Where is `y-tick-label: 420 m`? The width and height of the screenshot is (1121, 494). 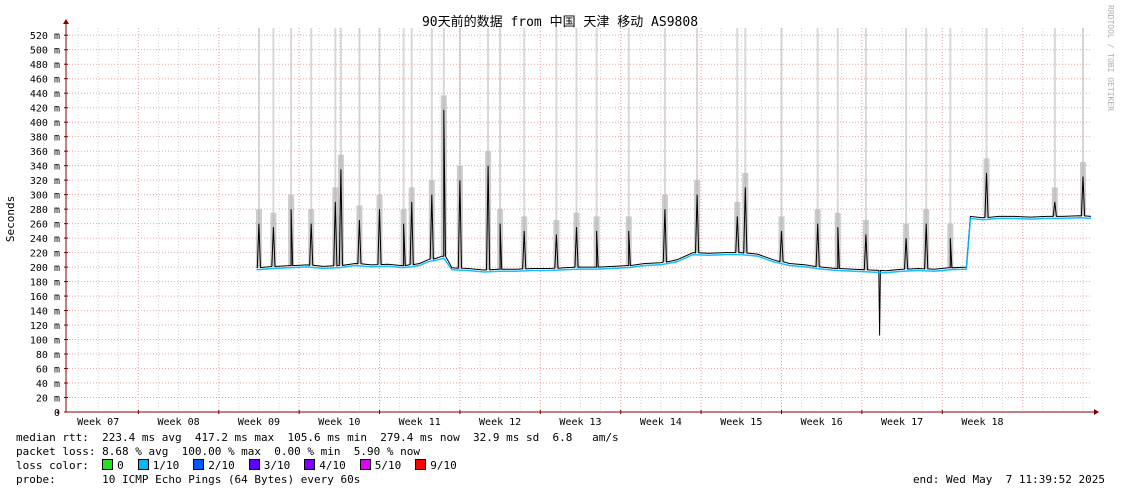 y-tick-label: 420 m is located at coordinates (45, 109).